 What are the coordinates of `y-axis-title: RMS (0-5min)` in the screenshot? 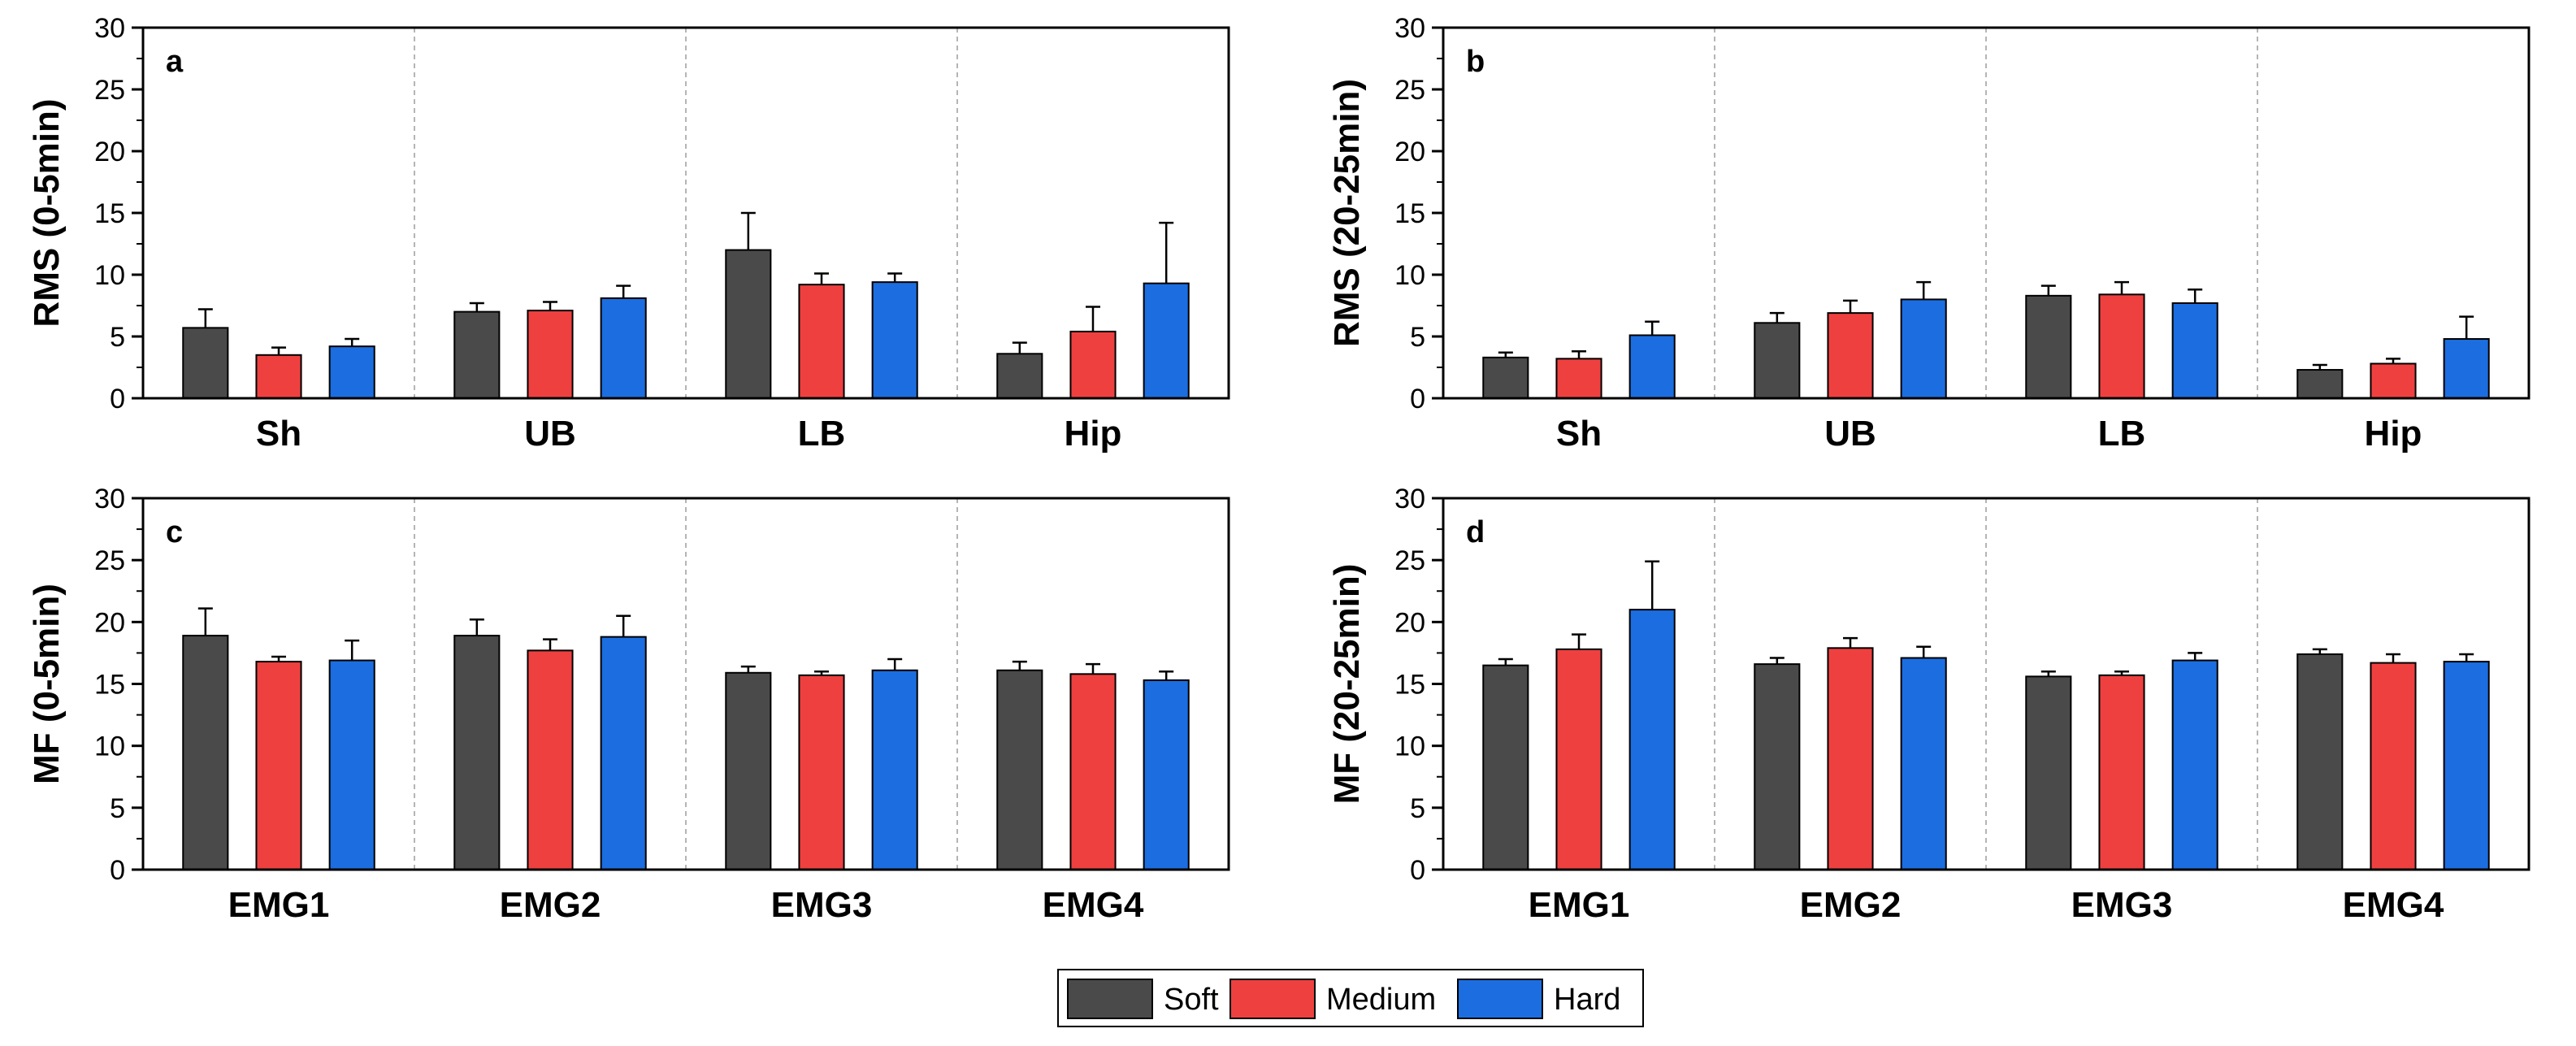 It's located at (47, 212).